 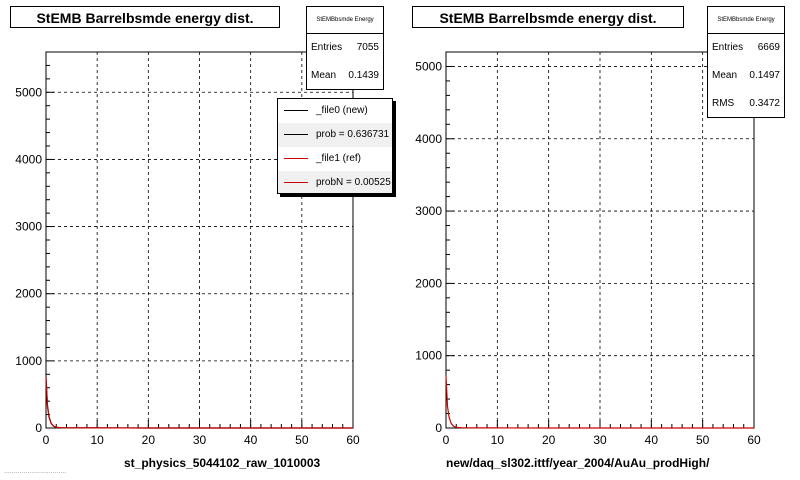 I want to click on legend-entry: probN = 0.00525, so click(x=335, y=182).